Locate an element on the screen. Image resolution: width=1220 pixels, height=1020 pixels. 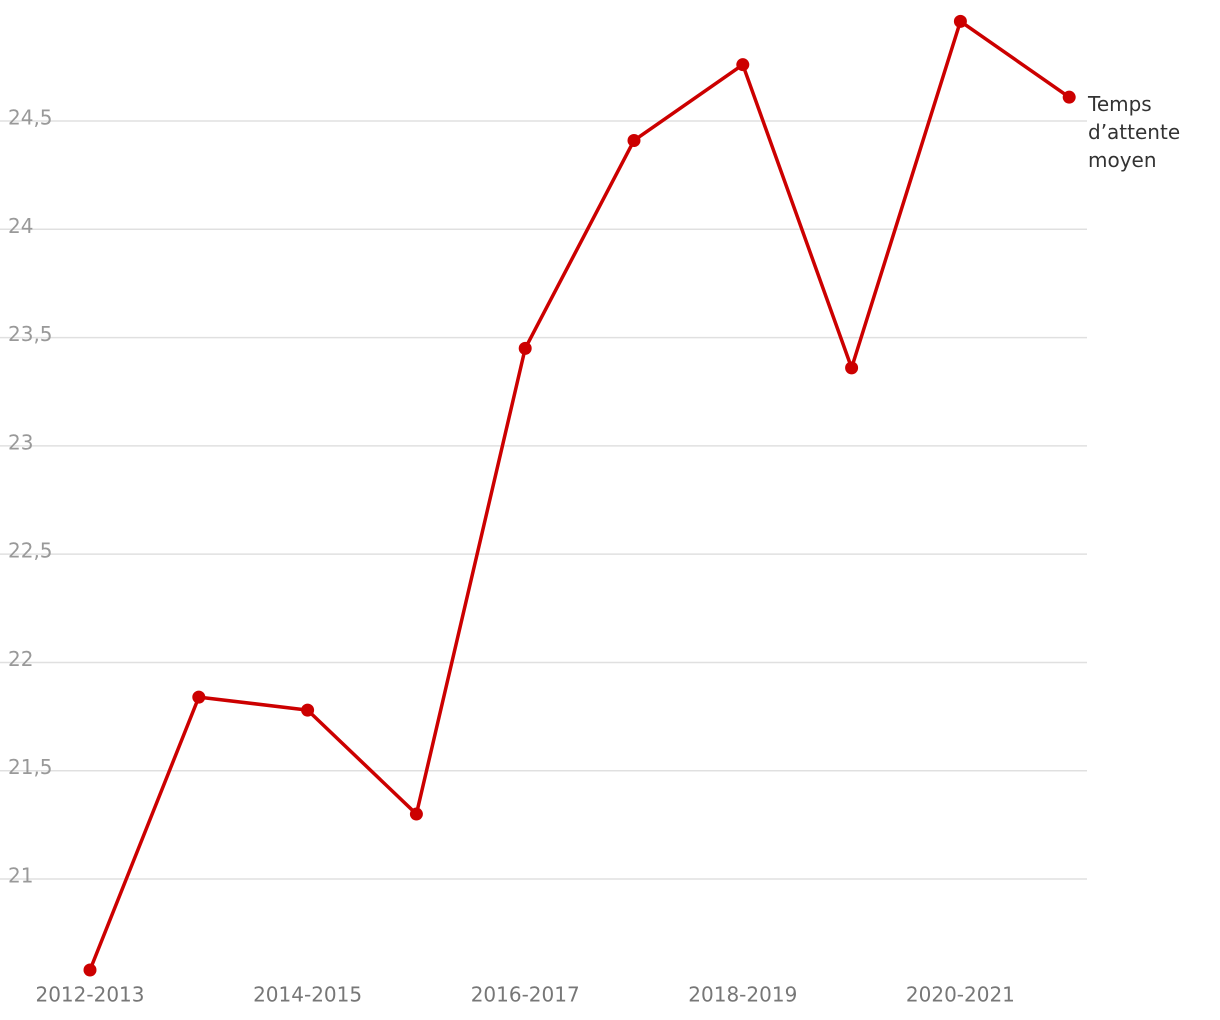
x-tick-label: 2014-2015 is located at coordinates (307, 995).